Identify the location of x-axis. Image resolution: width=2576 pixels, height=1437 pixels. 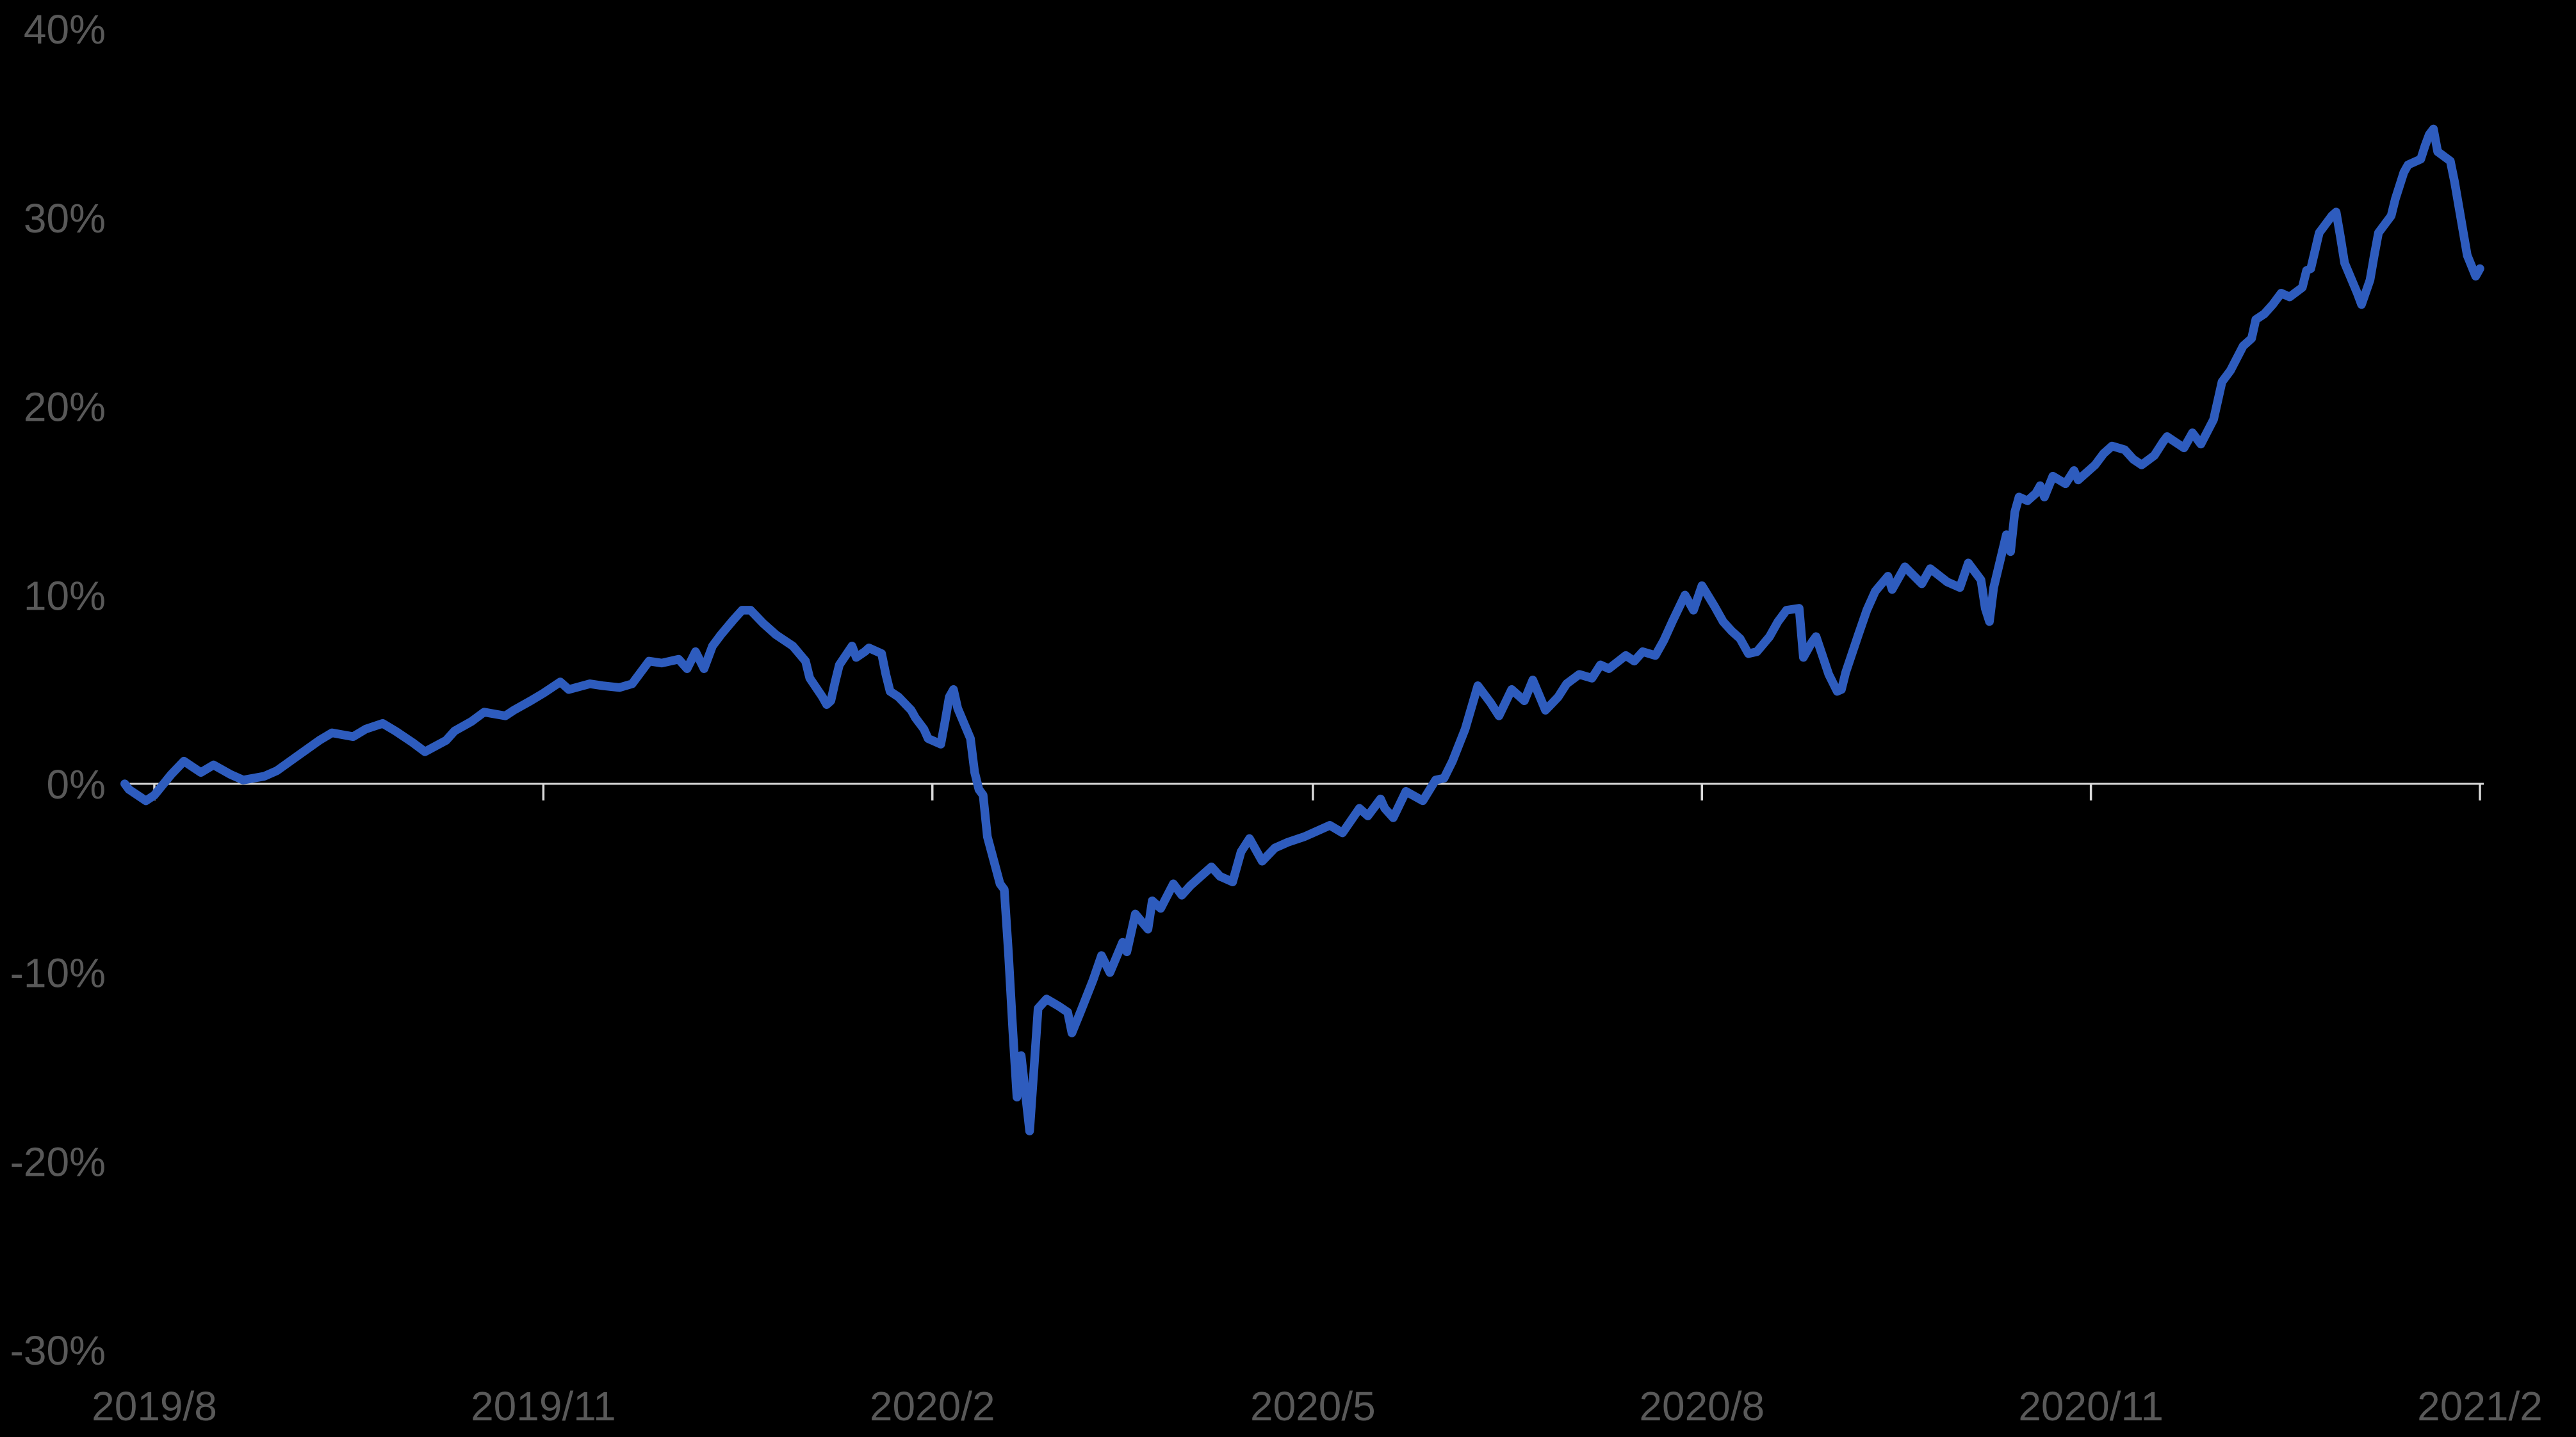
(1303, 791).